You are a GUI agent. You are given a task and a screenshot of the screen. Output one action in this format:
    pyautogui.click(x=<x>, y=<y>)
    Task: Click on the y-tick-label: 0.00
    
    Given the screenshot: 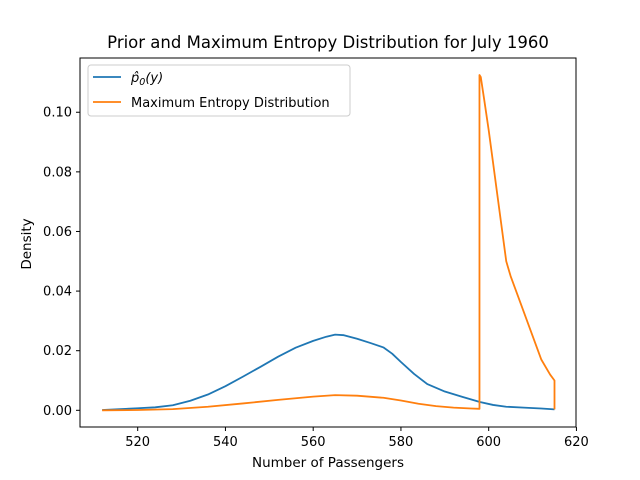 What is the action you would take?
    pyautogui.click(x=57, y=411)
    